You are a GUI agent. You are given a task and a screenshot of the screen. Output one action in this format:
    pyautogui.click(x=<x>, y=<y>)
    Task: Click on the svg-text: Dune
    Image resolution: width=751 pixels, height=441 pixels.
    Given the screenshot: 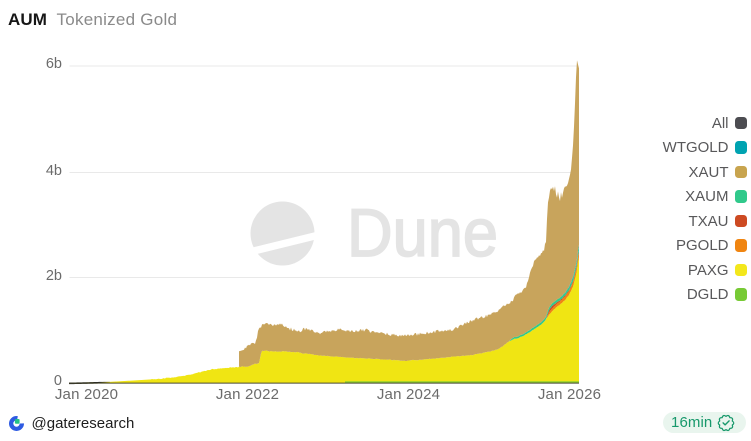 What is the action you would take?
    pyautogui.click(x=422, y=233)
    